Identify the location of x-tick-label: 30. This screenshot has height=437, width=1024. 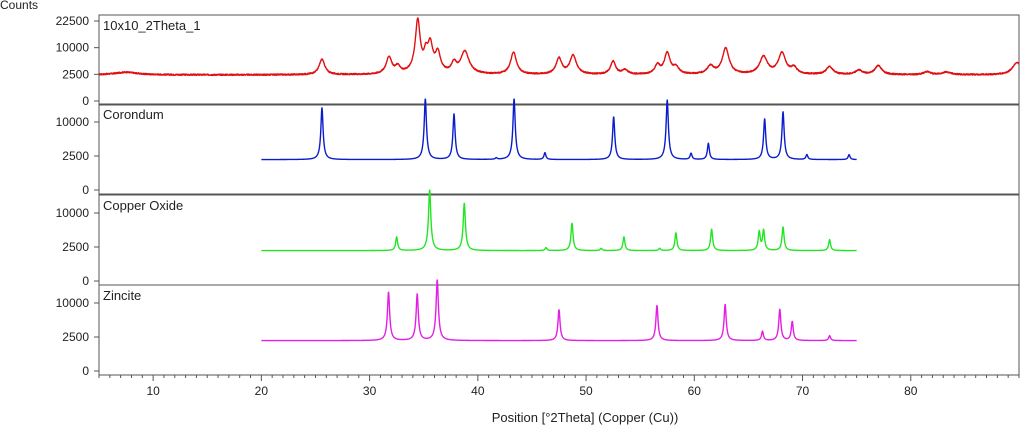
(370, 391).